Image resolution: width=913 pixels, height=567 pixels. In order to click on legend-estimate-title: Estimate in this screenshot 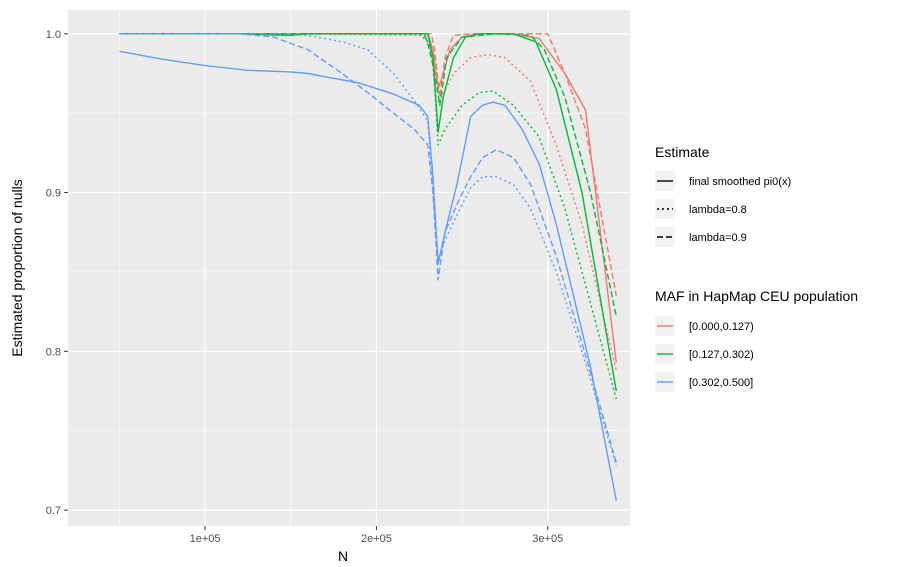, I will do `click(682, 152)`.